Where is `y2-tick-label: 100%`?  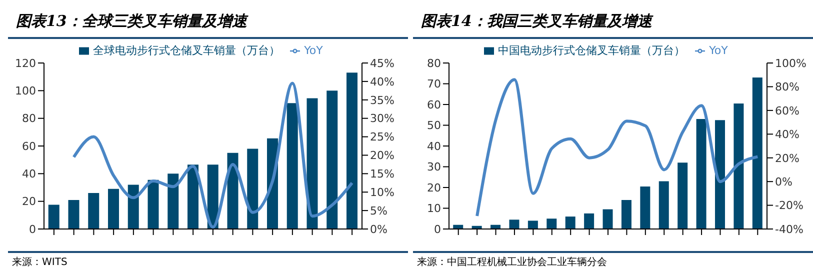 y2-tick-label: 100% is located at coordinates (790, 63).